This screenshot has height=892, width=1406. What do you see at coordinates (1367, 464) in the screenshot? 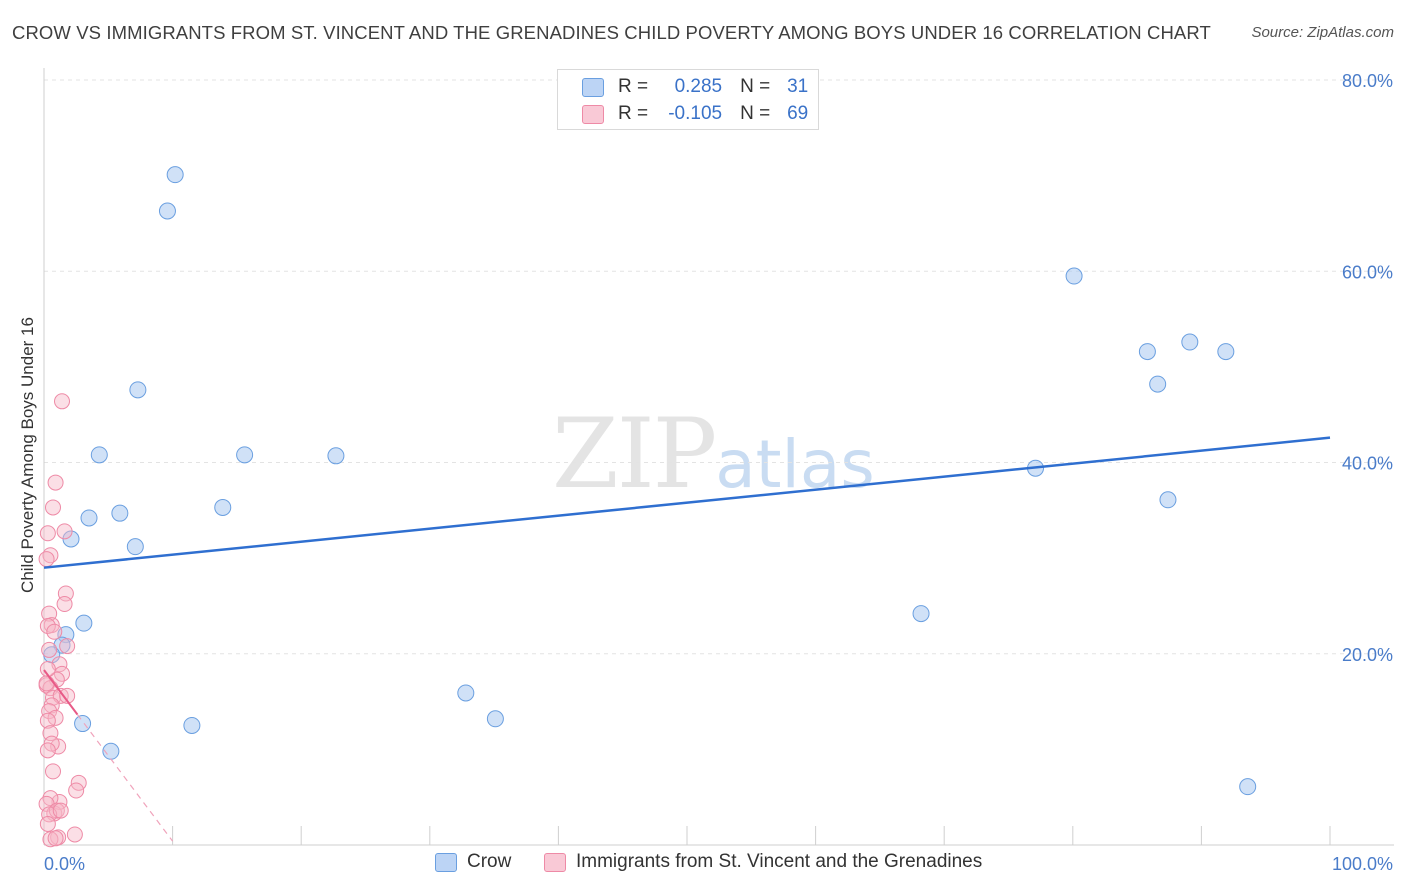
I see `y-tick-label: 40.0%` at bounding box center [1367, 464].